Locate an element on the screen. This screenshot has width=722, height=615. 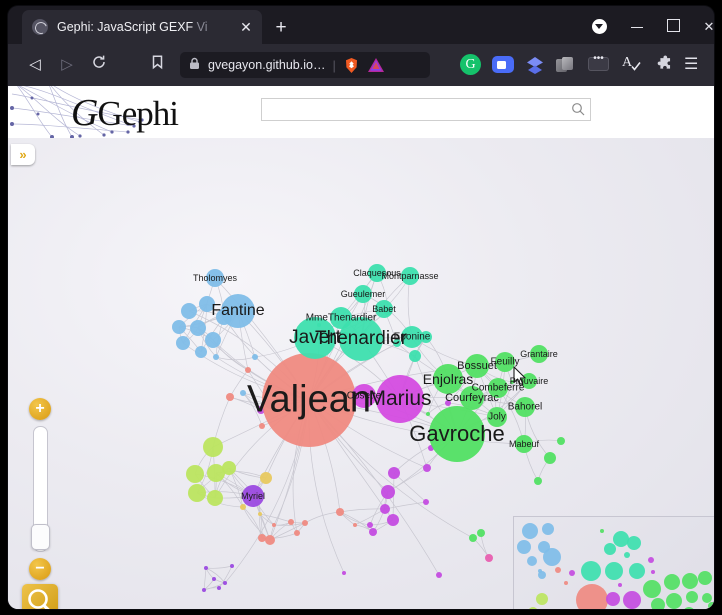
tab-close-icon: ✕ is located at coordinates (246, 27).